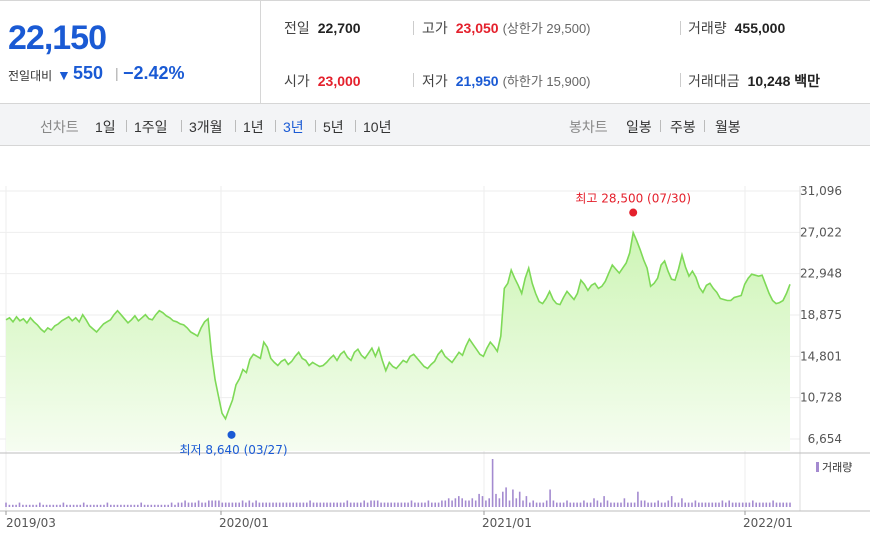 This screenshot has height=542, width=870. Describe the element at coordinates (507, 523) in the screenshot. I see `x-tick-label: 2021/01` at that location.